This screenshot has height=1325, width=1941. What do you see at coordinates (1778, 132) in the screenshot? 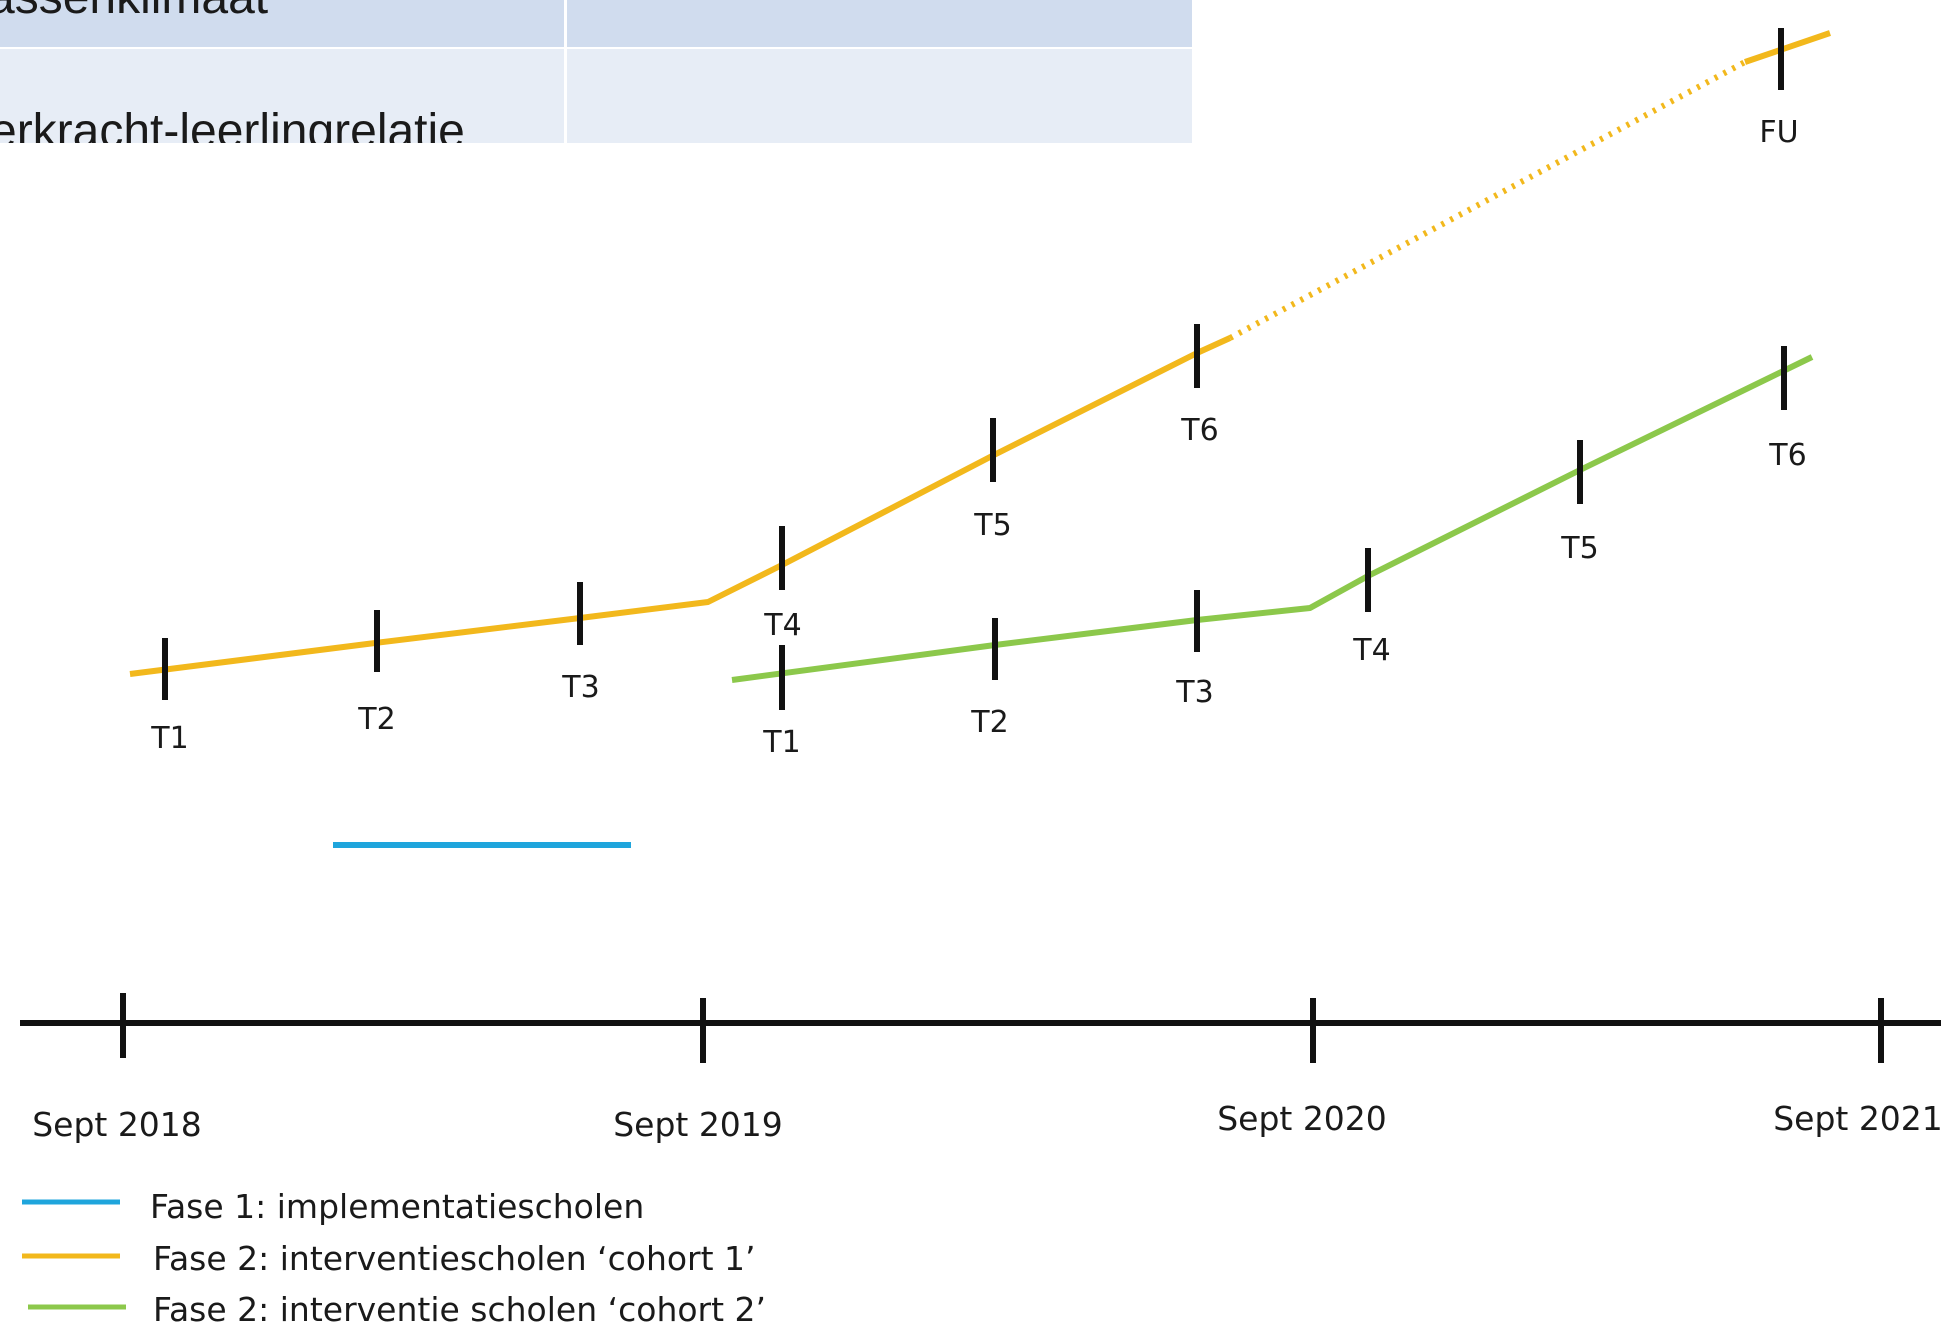
I see `cohort1-point-label: FU` at bounding box center [1778, 132].